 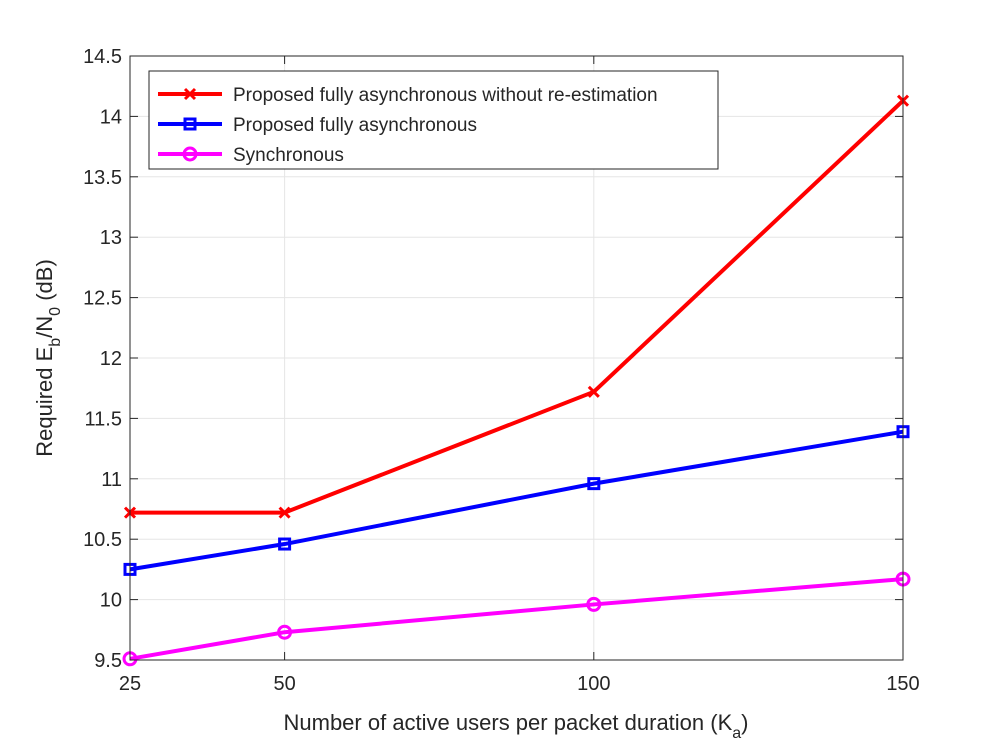 What do you see at coordinates (736, 733) in the screenshot?
I see `x-axis-label-sub: a` at bounding box center [736, 733].